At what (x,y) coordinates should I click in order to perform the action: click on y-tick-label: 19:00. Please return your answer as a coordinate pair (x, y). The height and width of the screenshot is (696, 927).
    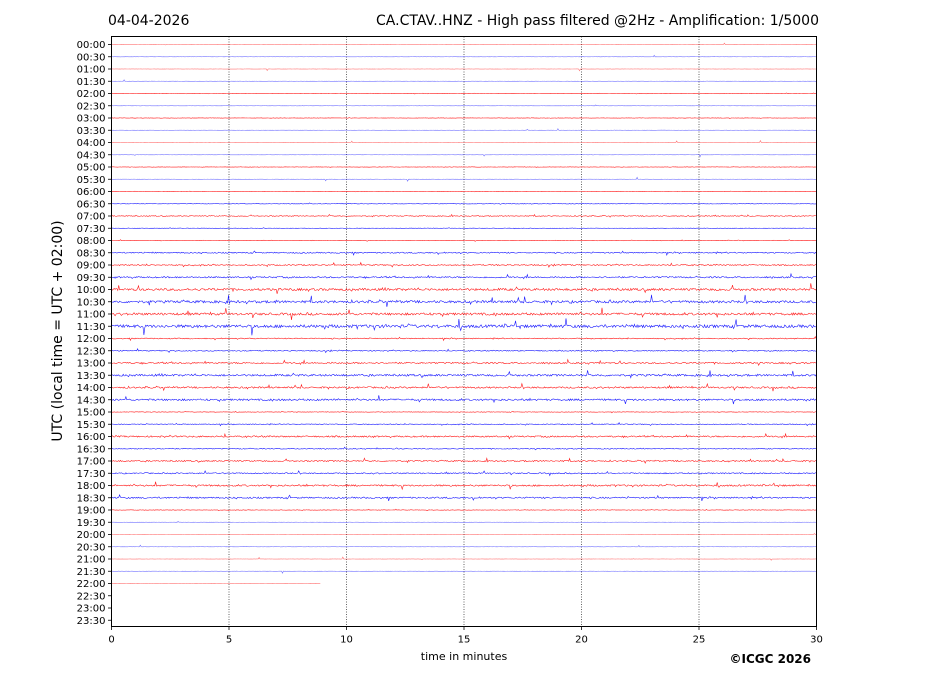
    Looking at the image, I should click on (91, 511).